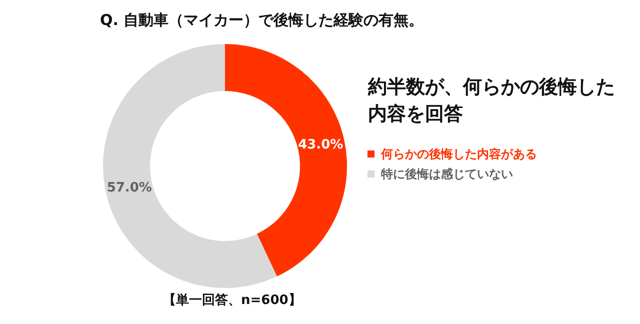 This screenshot has height=324, width=640. What do you see at coordinates (286, 160) in the screenshot?
I see `donut-slice` at bounding box center [286, 160].